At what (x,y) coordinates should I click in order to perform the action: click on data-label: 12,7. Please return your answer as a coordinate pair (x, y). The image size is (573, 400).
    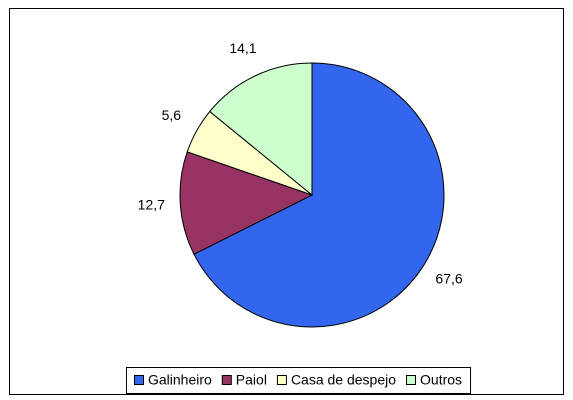
    Looking at the image, I should click on (151, 204).